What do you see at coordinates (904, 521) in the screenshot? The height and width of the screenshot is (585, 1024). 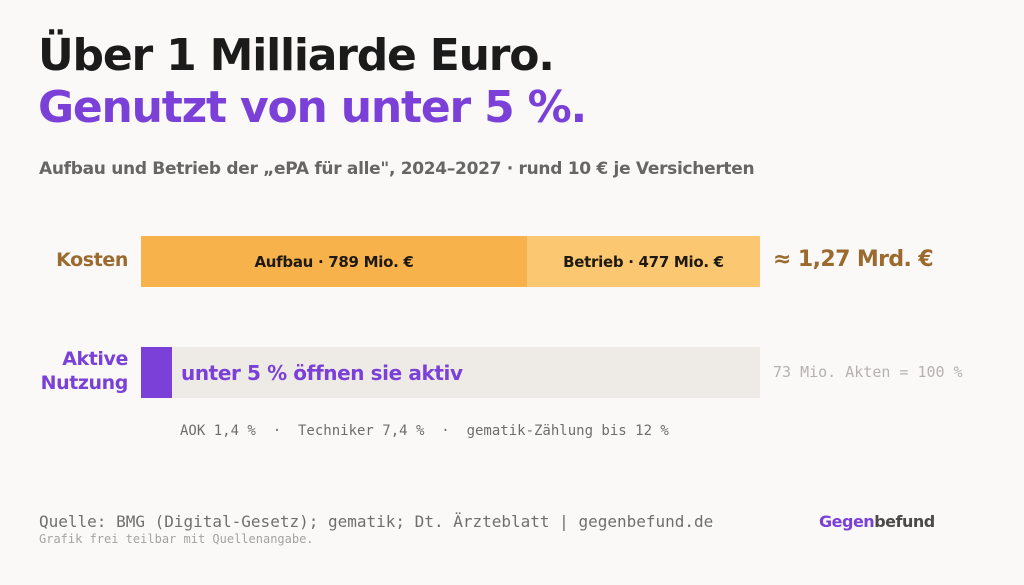 I see `brand-logo-part2: befund` at bounding box center [904, 521].